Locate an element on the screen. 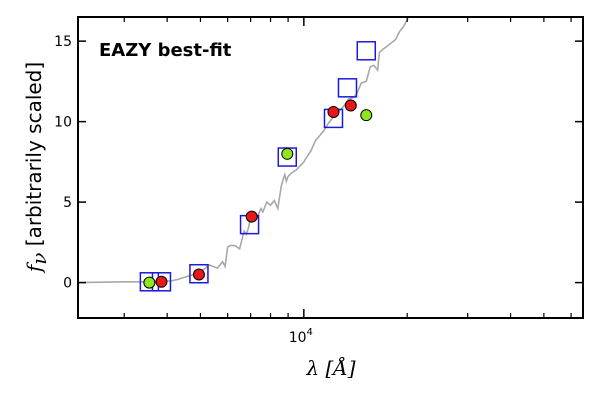 The height and width of the screenshot is (400, 600). y-axis-text: [arbitrarily scaled] is located at coordinates (34, 154).